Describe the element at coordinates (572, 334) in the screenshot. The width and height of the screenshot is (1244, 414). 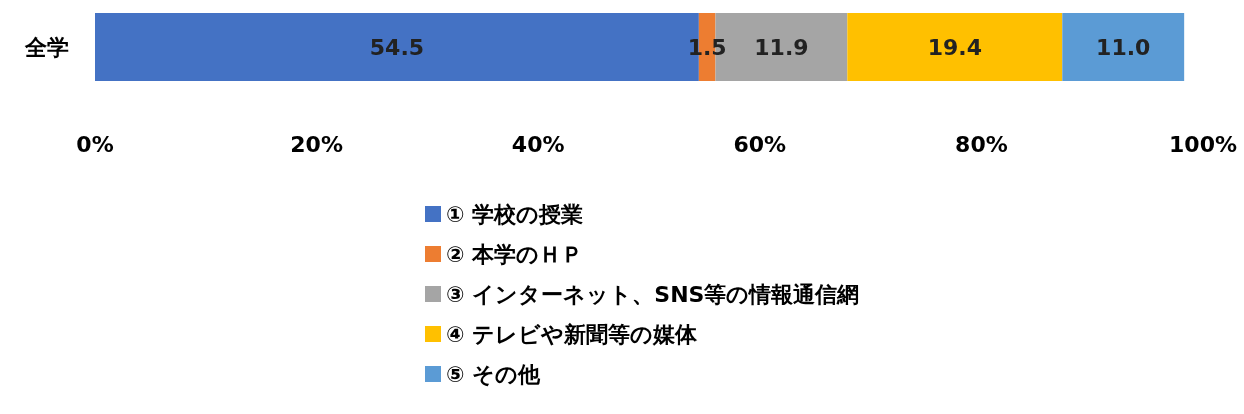
I see `legend-label: ④ テレビや新聞等の媒体` at that location.